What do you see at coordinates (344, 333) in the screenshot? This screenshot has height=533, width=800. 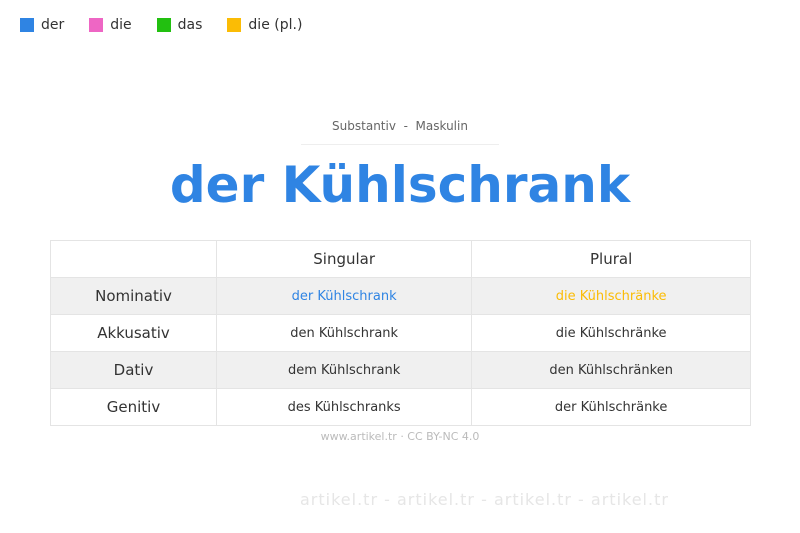 I see `singular-cell: den Kühlschrank` at bounding box center [344, 333].